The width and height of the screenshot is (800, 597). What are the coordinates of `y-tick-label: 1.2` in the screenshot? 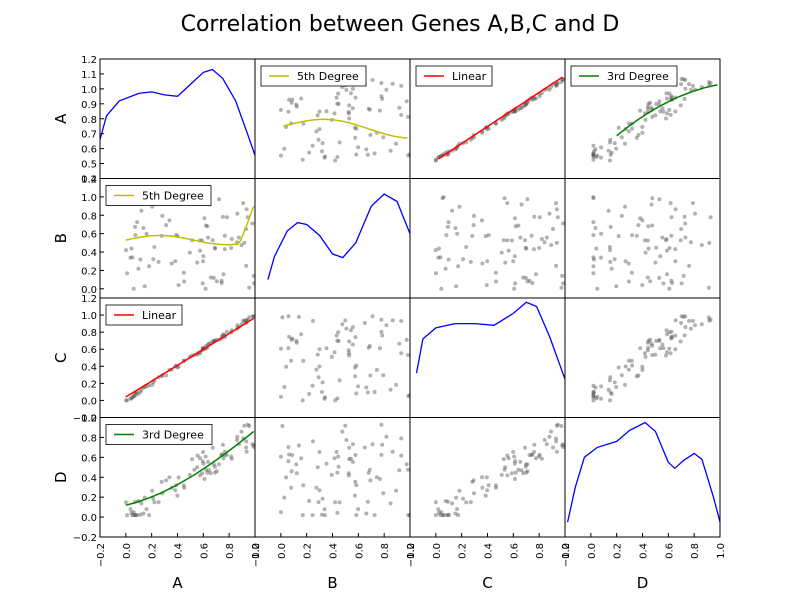 It's located at (89, 60).